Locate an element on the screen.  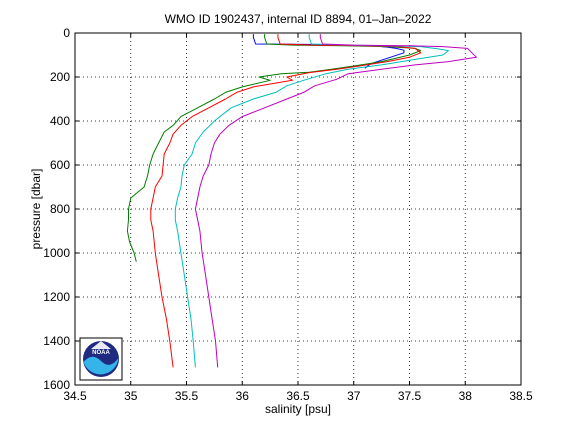
x-tick-label: 37.5 is located at coordinates (410, 396).